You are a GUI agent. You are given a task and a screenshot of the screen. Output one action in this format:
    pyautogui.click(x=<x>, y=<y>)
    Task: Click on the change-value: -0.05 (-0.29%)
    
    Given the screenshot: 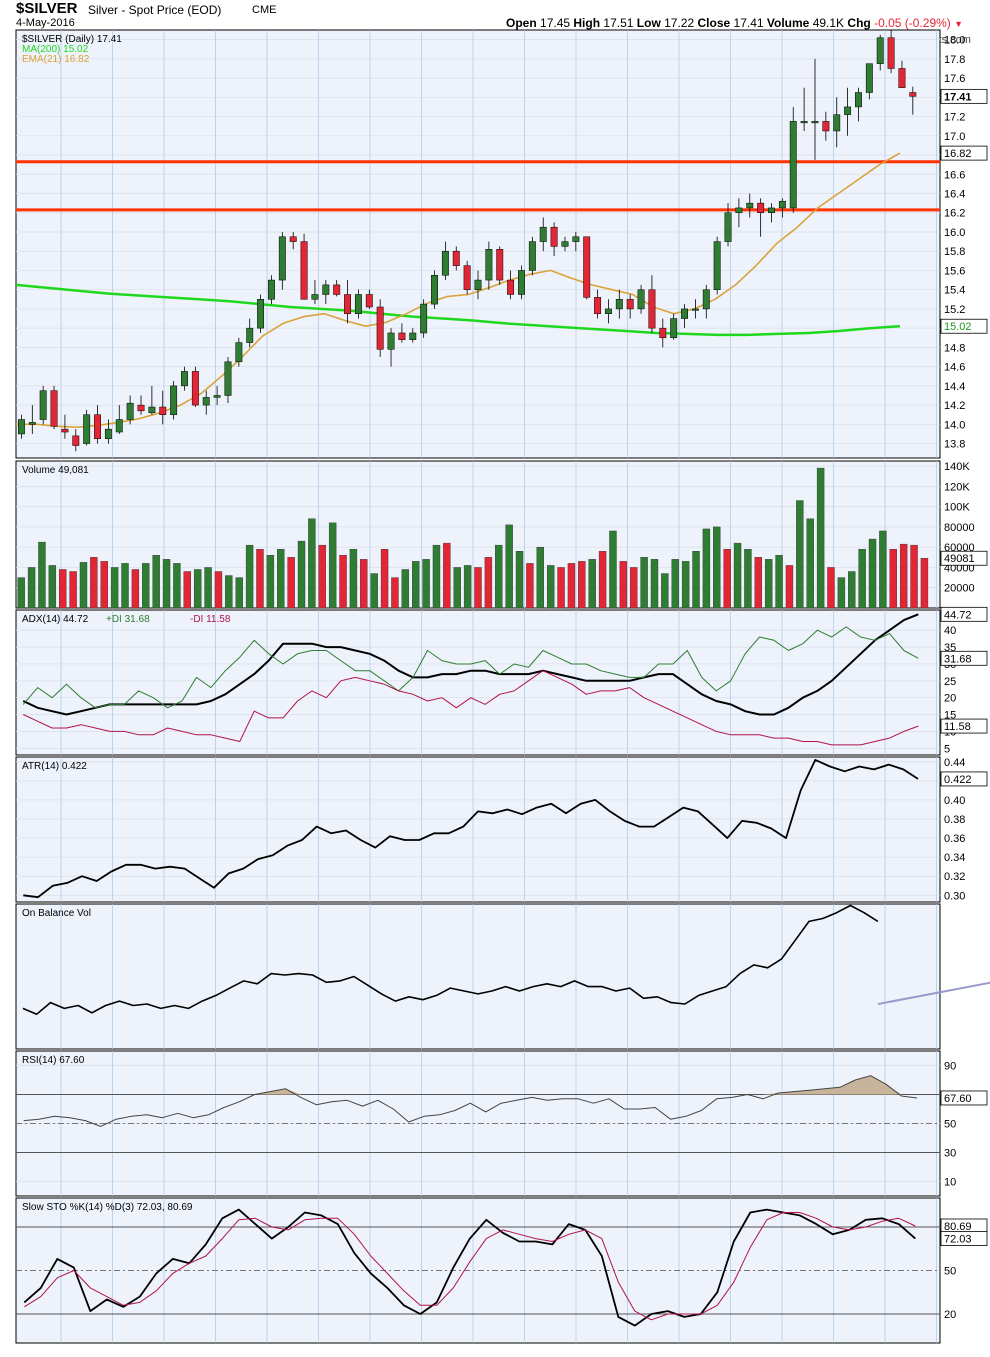 What is the action you would take?
    pyautogui.click(x=912, y=23)
    